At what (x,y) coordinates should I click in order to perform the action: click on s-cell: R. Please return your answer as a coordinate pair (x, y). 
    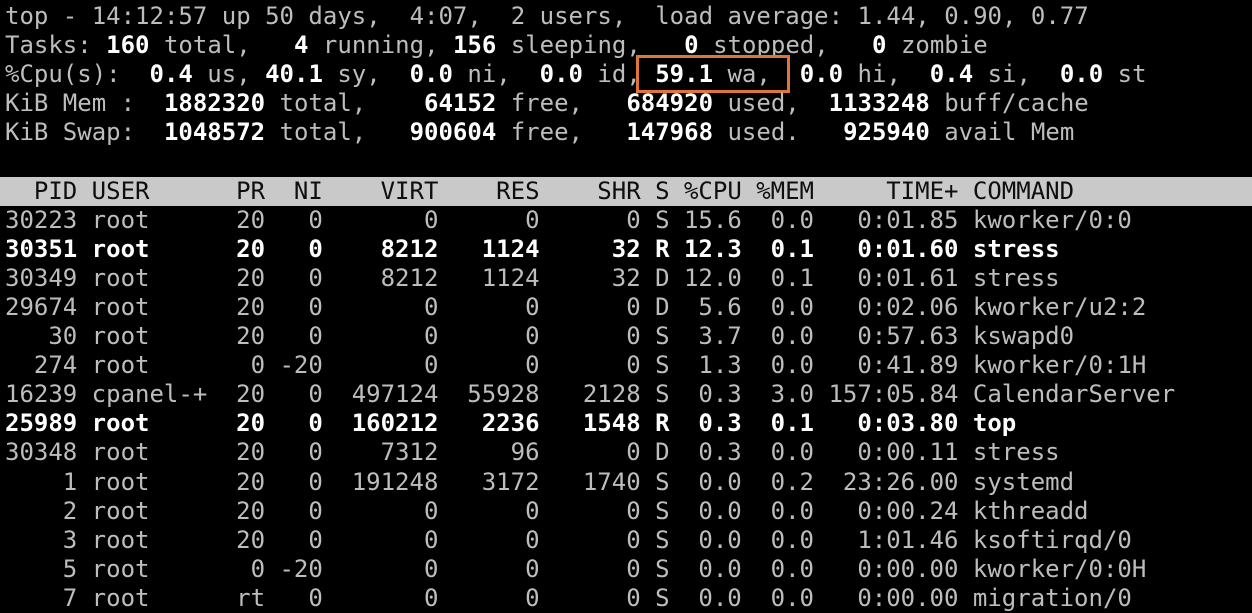
    Looking at the image, I should click on (662, 423).